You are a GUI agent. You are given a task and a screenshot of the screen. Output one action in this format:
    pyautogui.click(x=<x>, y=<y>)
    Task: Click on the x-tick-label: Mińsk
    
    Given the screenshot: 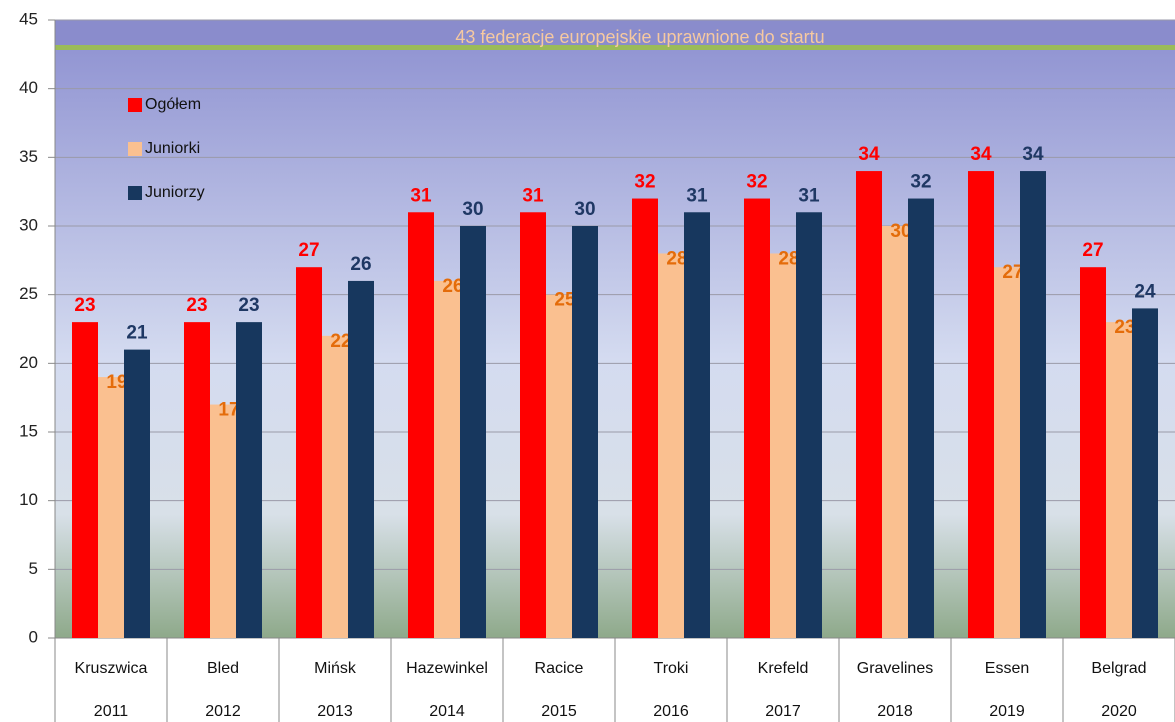 What is the action you would take?
    pyautogui.click(x=335, y=668)
    